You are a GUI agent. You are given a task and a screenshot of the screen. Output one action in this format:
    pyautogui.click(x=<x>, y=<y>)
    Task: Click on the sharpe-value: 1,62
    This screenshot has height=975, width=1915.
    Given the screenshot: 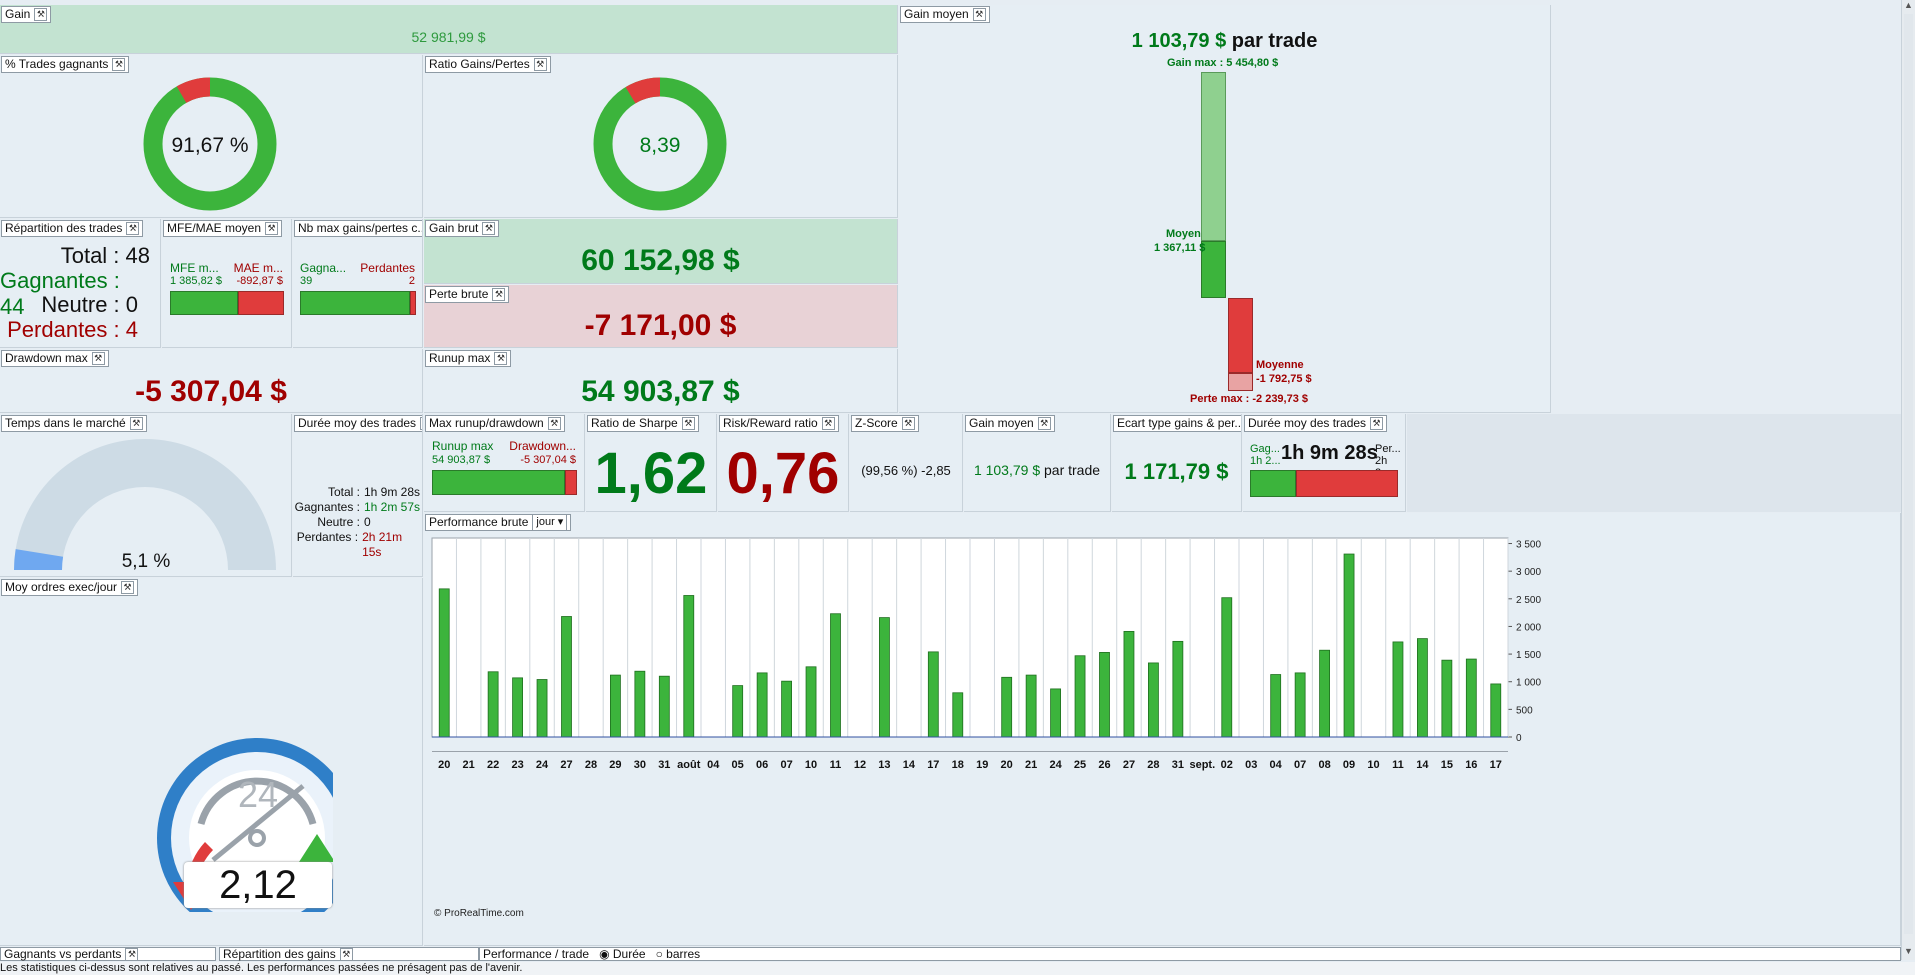 What is the action you would take?
    pyautogui.click(x=651, y=473)
    